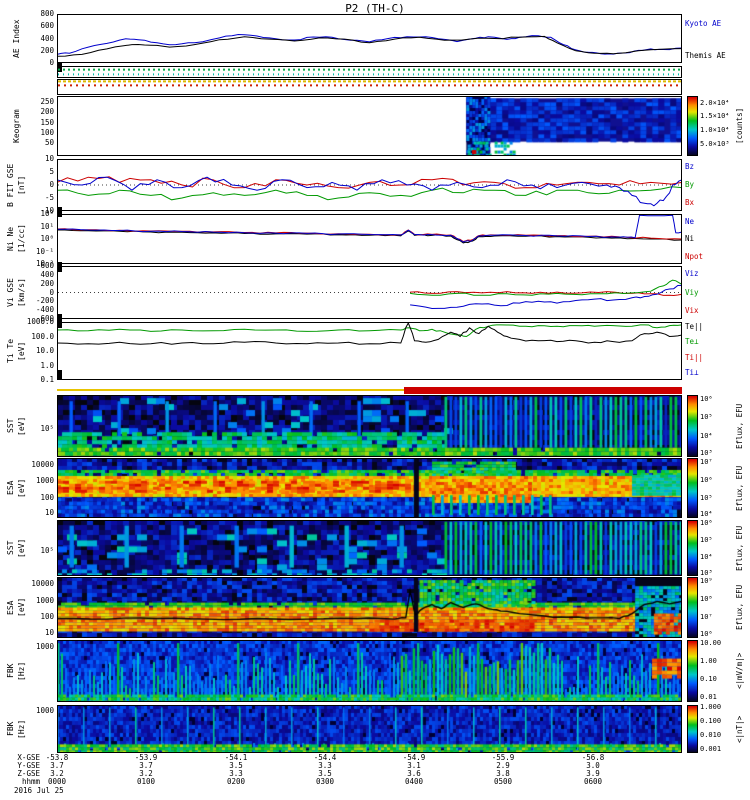 The height and width of the screenshot is (800, 750). I want to click on fbk-e-colorbar-tick-label: 1.00, so click(708, 661).